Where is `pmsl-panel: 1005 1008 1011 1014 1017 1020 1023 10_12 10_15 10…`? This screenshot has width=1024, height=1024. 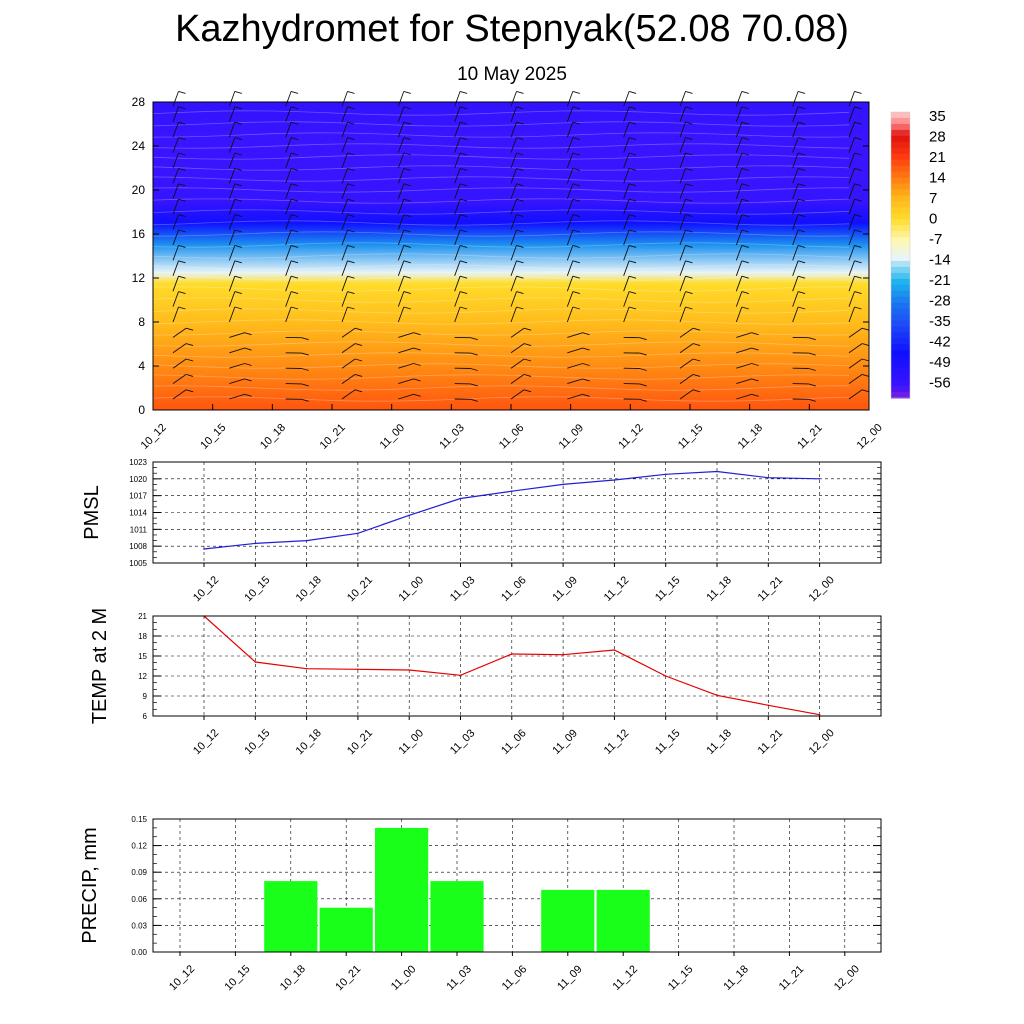 pmsl-panel: 1005 1008 1011 1014 1017 1020 1023 10_12 10_15 10… is located at coordinates (481, 531).